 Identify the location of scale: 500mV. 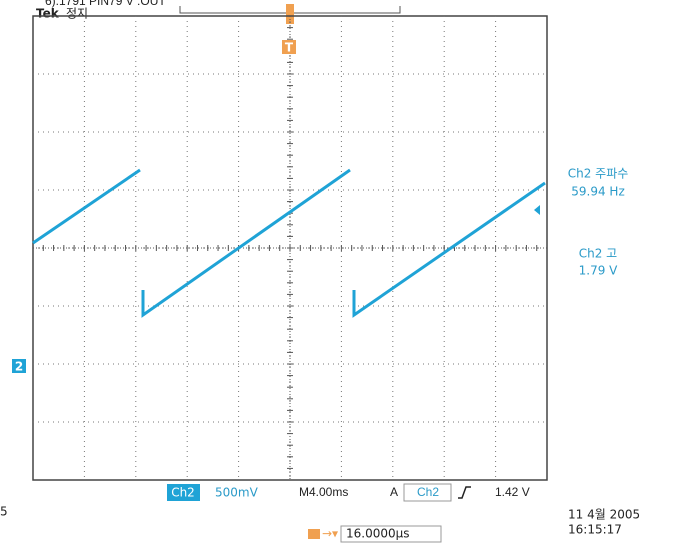
(237, 493).